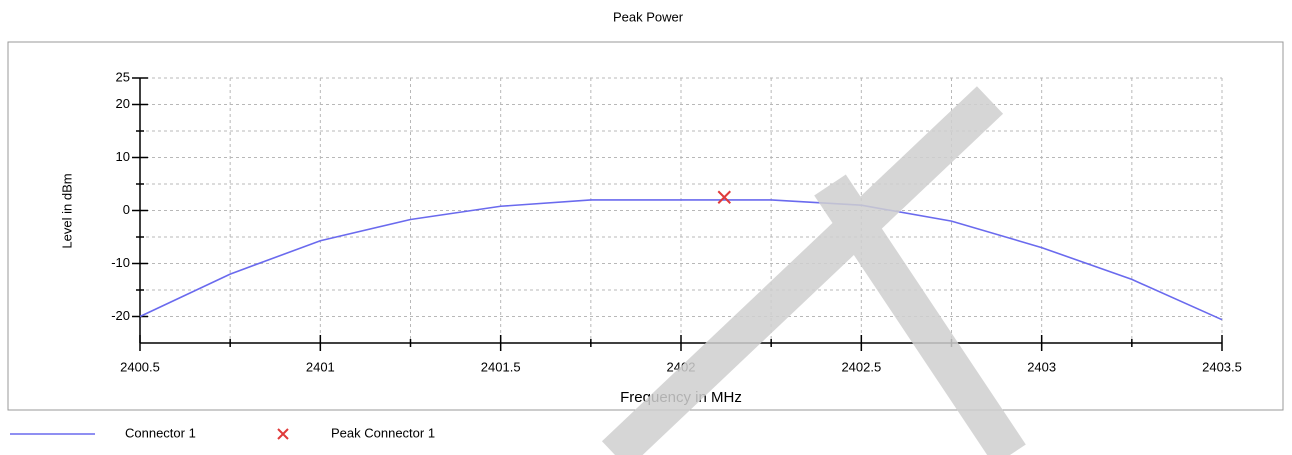 The height and width of the screenshot is (455, 1292). I want to click on watermark-stroke, so click(920, 314).